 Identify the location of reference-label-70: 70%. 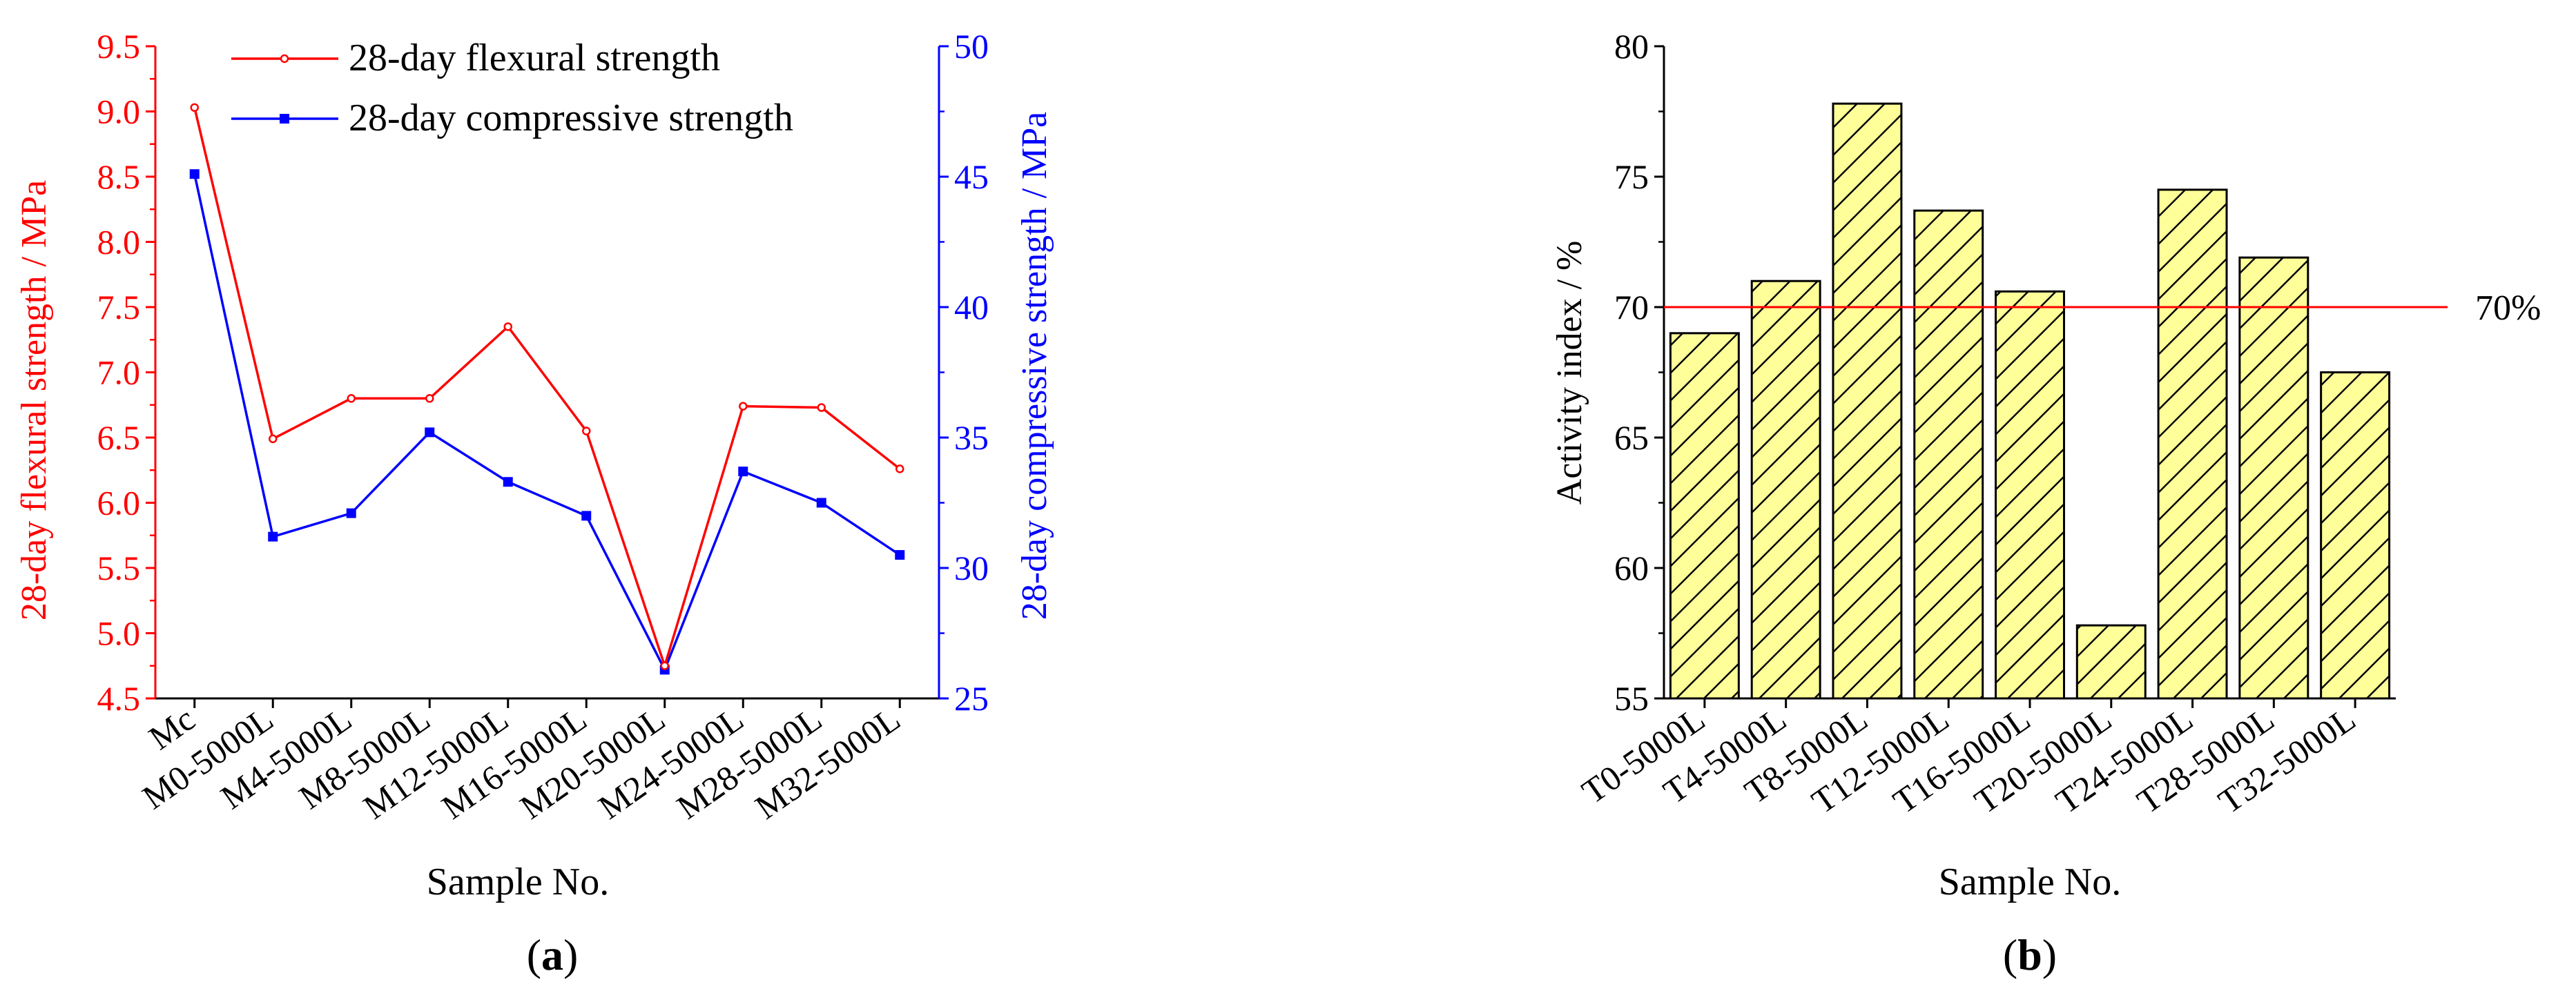
(2508, 308).